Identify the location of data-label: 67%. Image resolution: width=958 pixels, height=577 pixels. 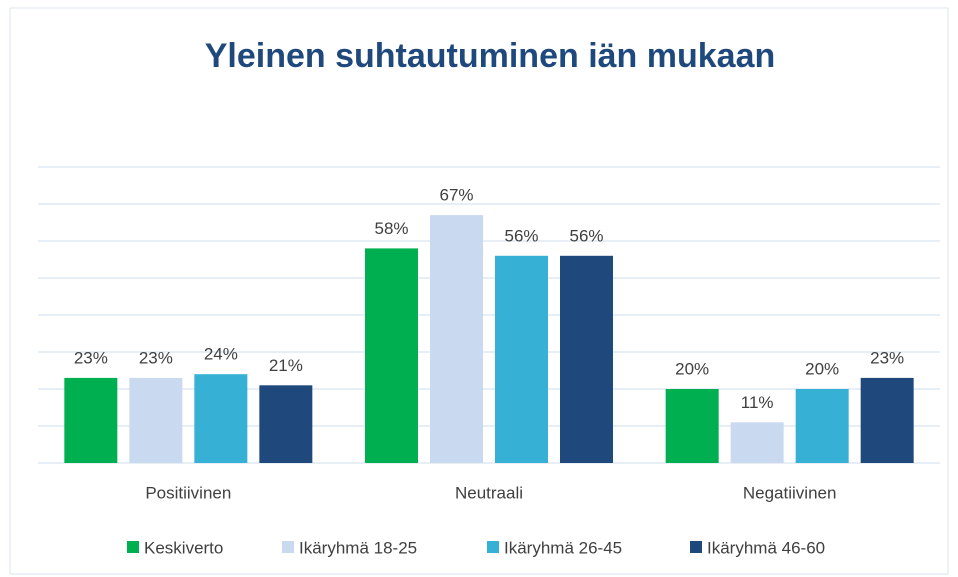
(456, 195).